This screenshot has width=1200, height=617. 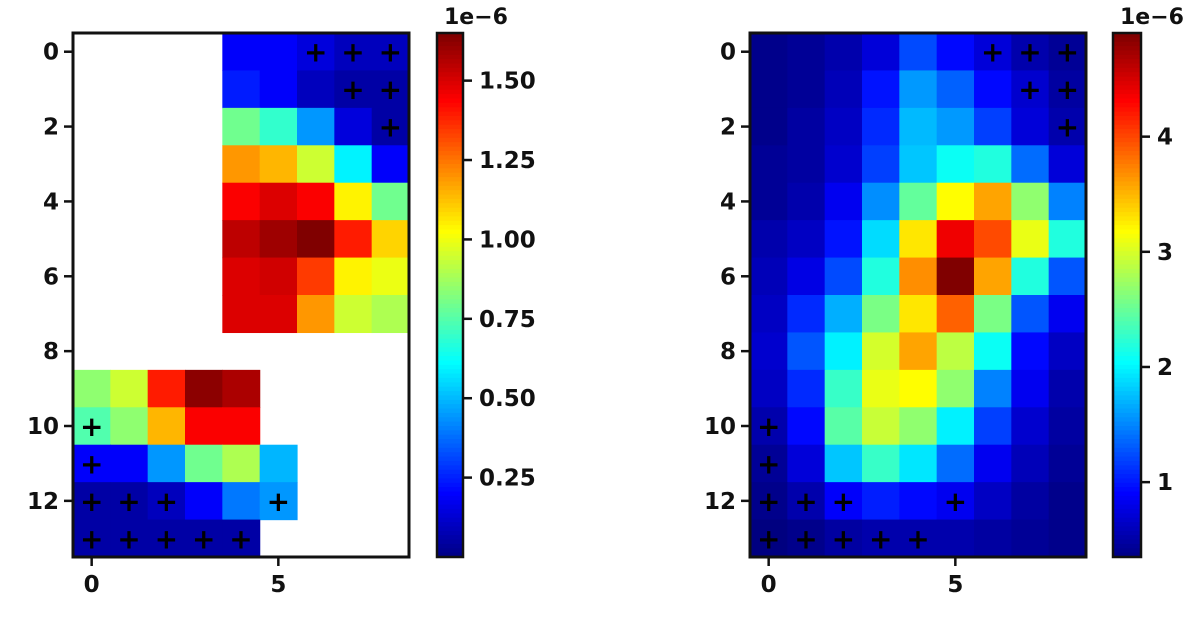 I want to click on colorbar-frame, so click(x=450, y=295).